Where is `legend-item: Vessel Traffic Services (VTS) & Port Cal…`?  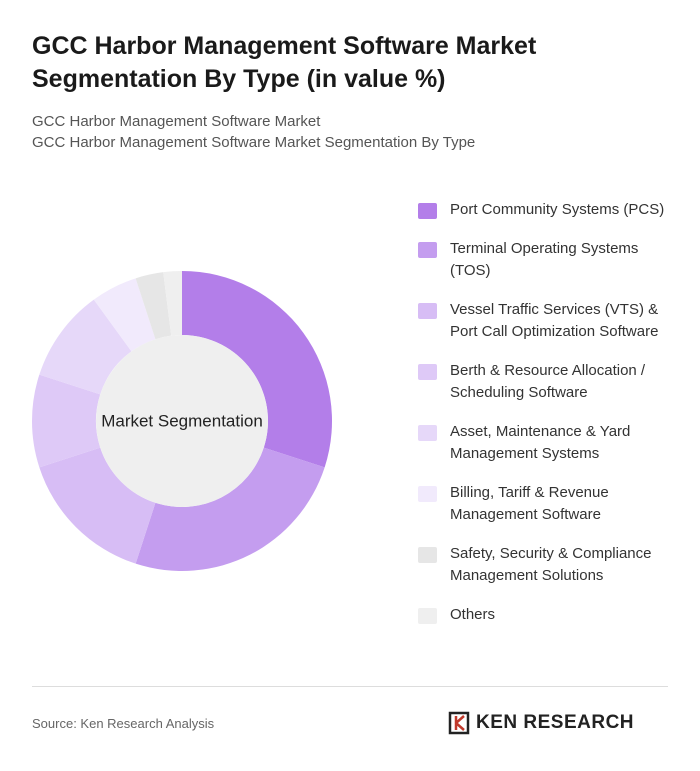 legend-item: Vessel Traffic Services (VTS) & Port Cal… is located at coordinates (548, 321).